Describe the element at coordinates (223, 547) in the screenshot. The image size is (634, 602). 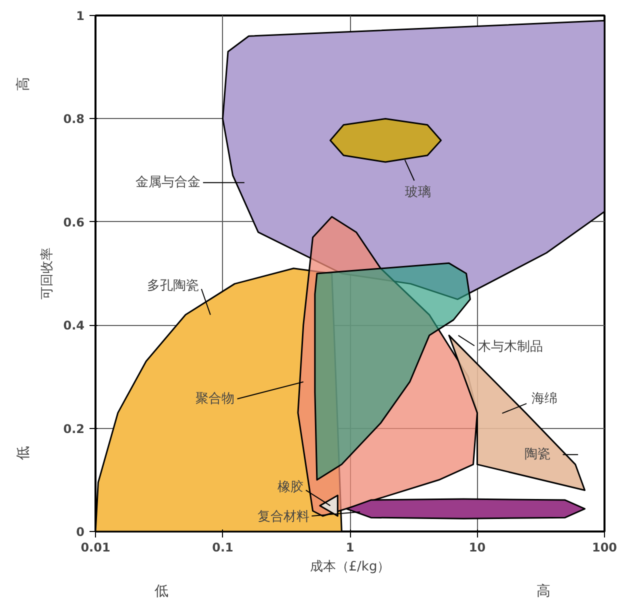
I see `x-tick-label: 0.1` at that location.